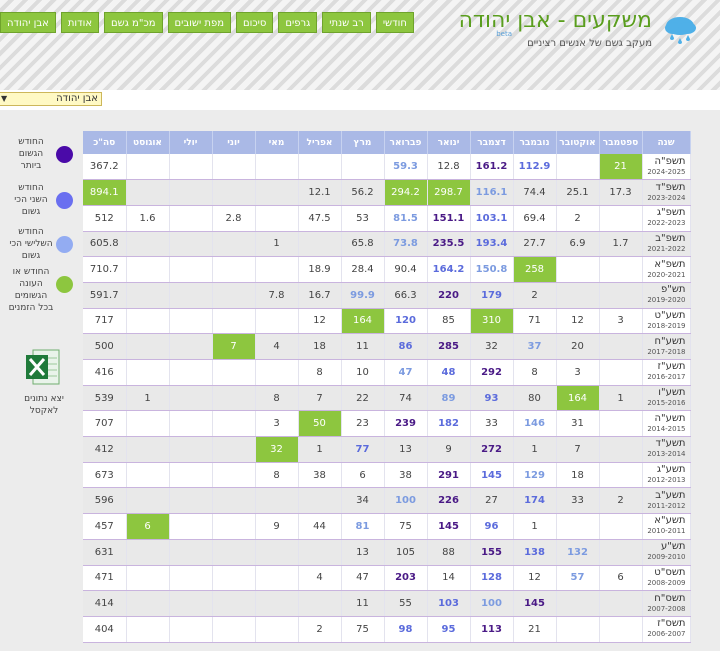  Describe the element at coordinates (148, 218) in the screenshot. I see `month-rain-cell: 1.6` at that location.